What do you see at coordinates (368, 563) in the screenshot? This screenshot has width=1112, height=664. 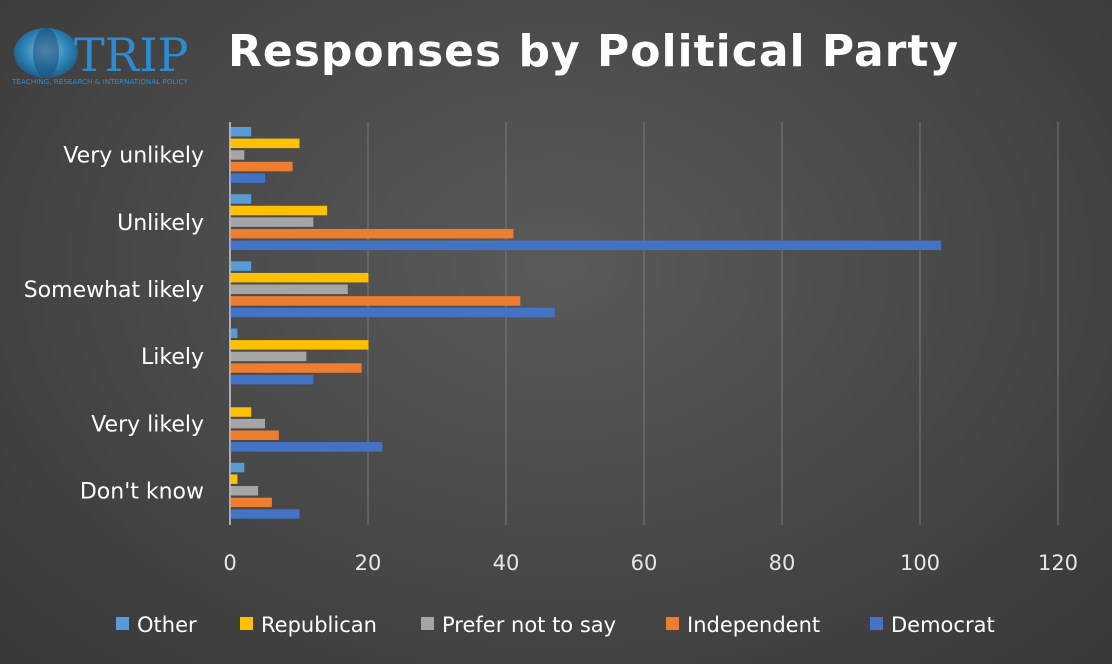 I see `x-tick-label: 20` at bounding box center [368, 563].